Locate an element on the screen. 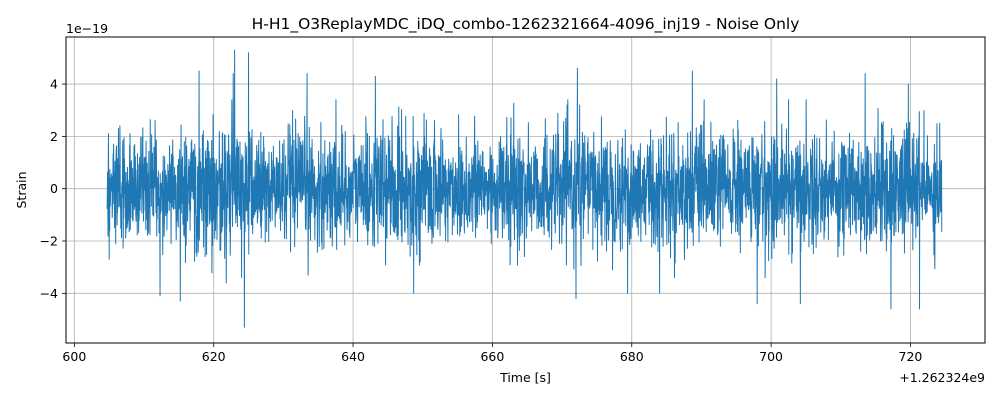 This screenshot has height=400, width=1000. y-axis-label: Strain is located at coordinates (21, 189).